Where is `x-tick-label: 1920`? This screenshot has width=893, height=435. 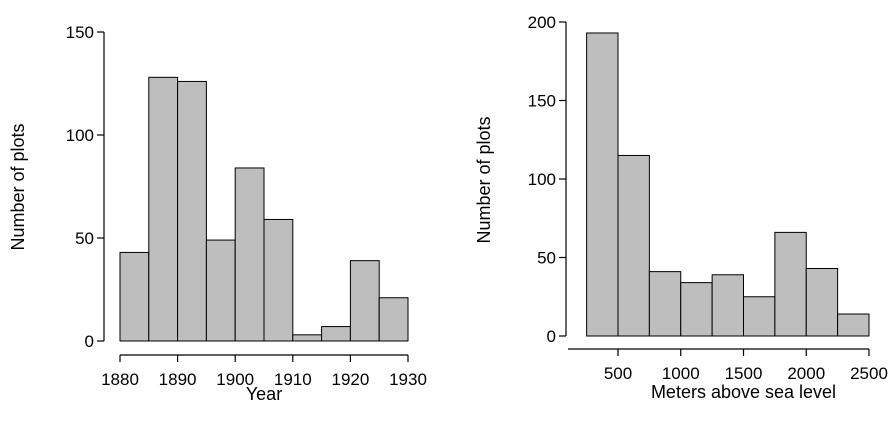
x-tick-label: 1920 is located at coordinates (350, 379).